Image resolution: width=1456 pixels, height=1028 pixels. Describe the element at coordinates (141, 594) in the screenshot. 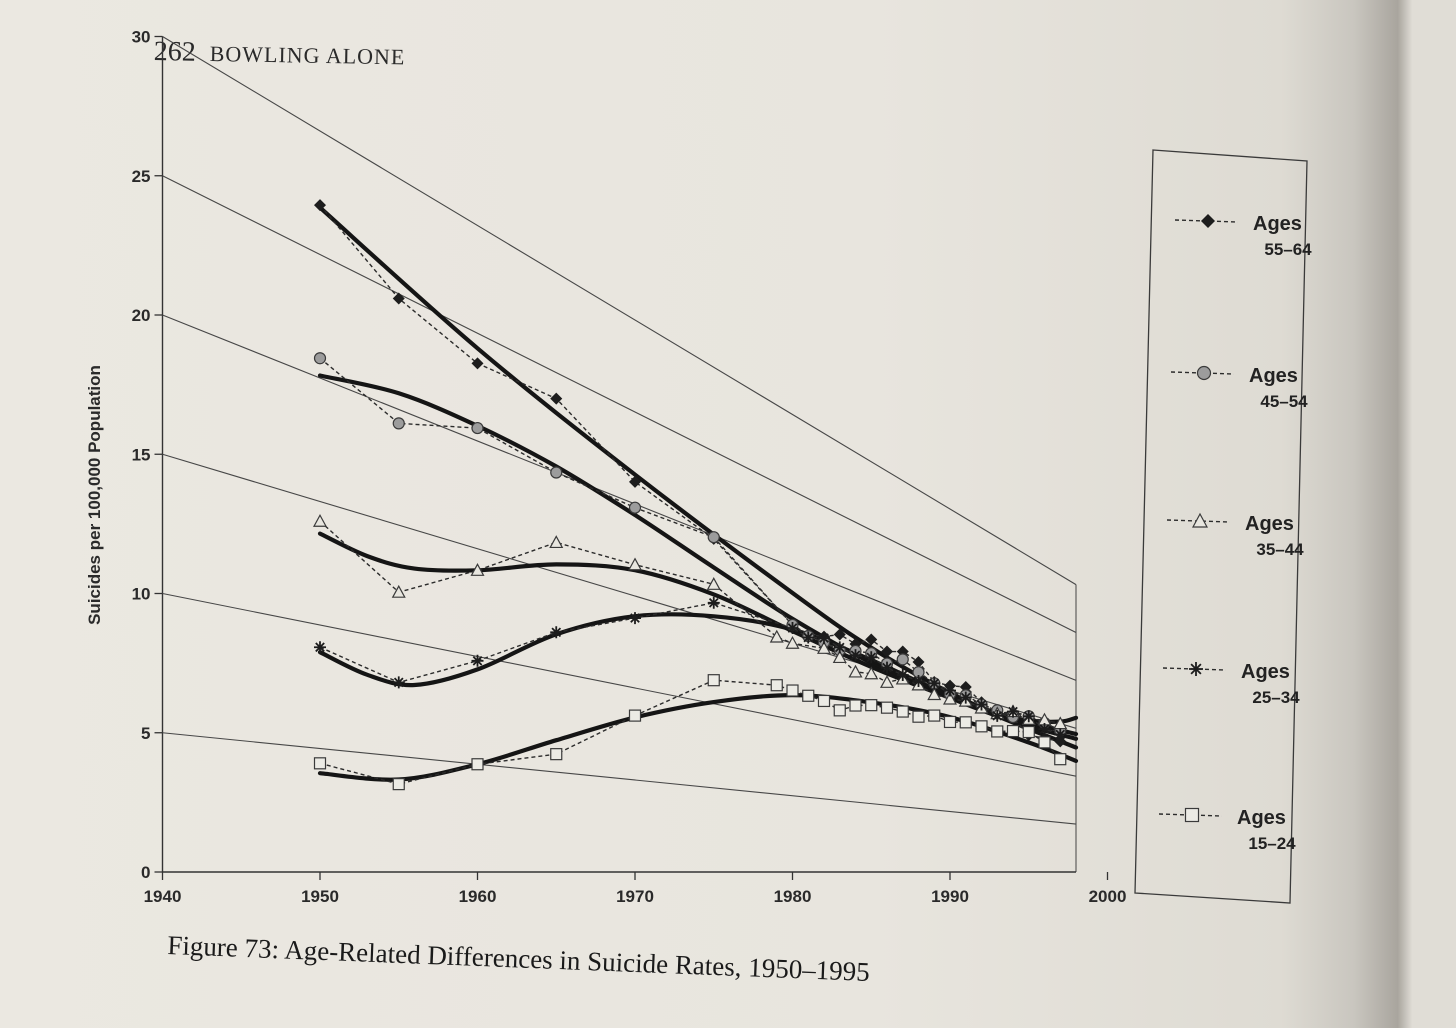

I see `y-tick-label: 10` at that location.